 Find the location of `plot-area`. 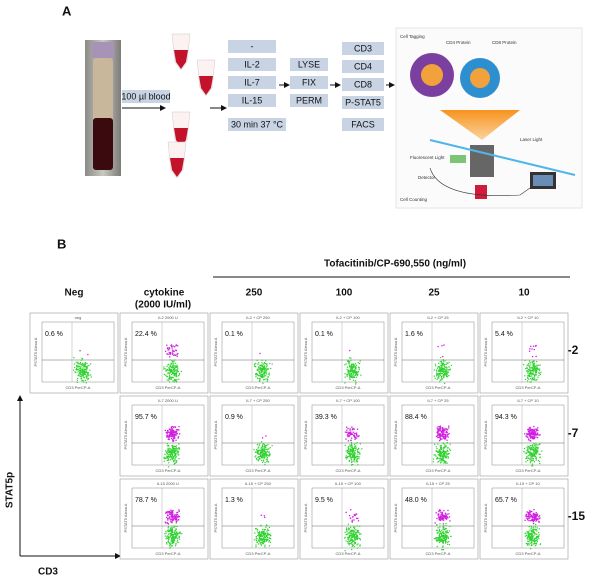

plot-area is located at coordinates (348, 352).